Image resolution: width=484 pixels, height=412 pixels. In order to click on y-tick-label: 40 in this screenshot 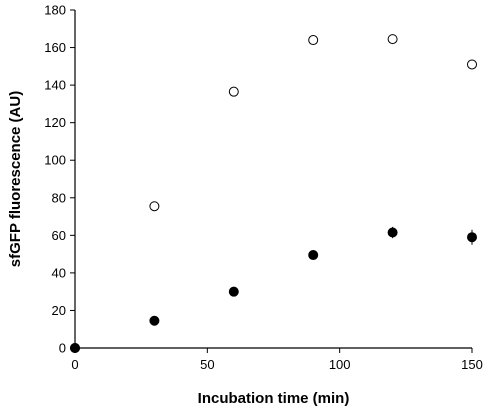, I will do `click(59, 272)`.